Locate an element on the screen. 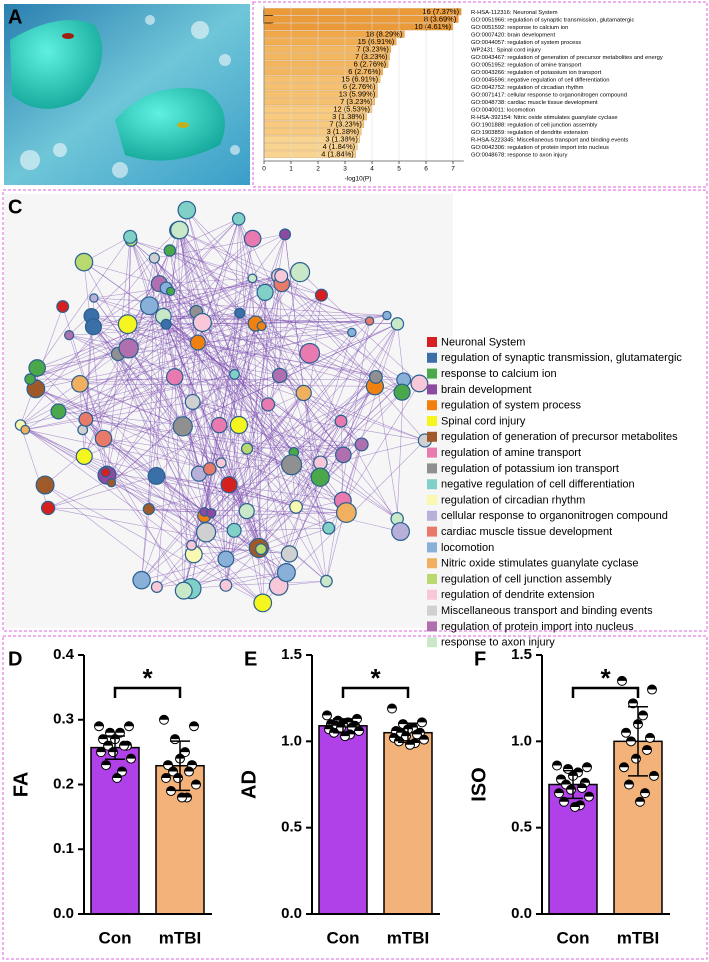 The height and width of the screenshot is (962, 709). panel-label: F is located at coordinates (480, 659).